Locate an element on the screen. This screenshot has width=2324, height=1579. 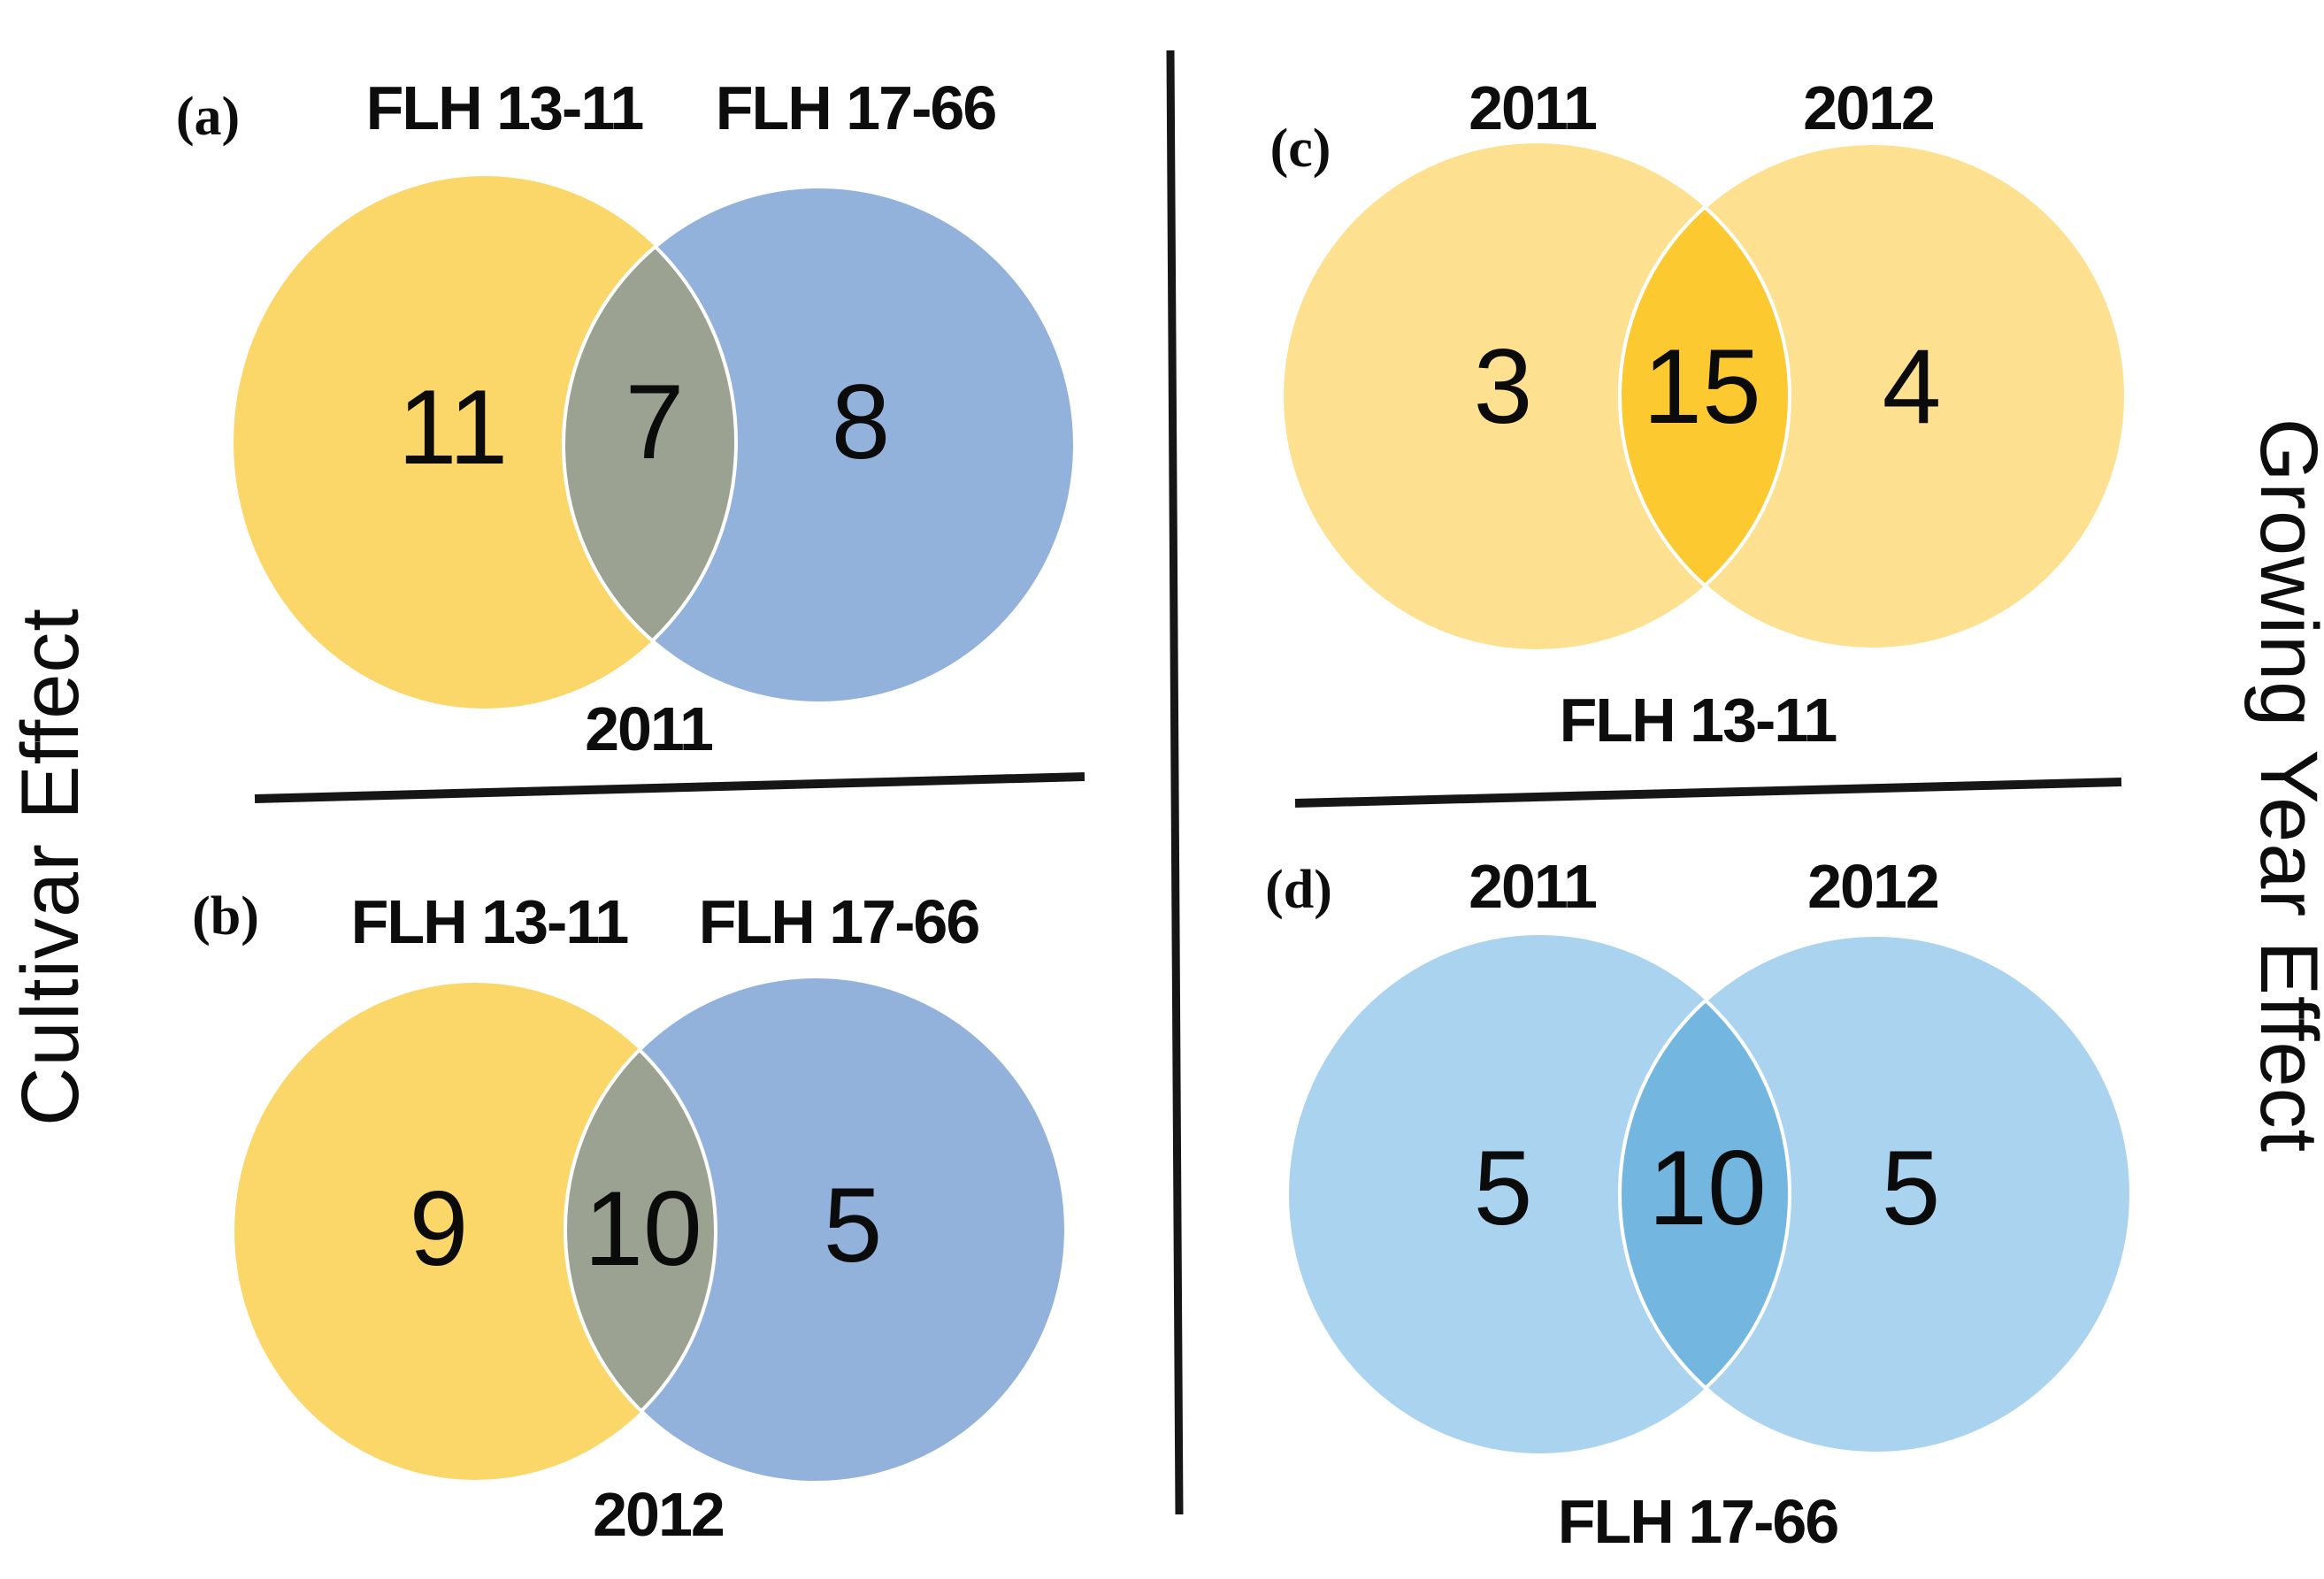
panel-d-overlap-value: 10 is located at coordinates (1707, 1188).